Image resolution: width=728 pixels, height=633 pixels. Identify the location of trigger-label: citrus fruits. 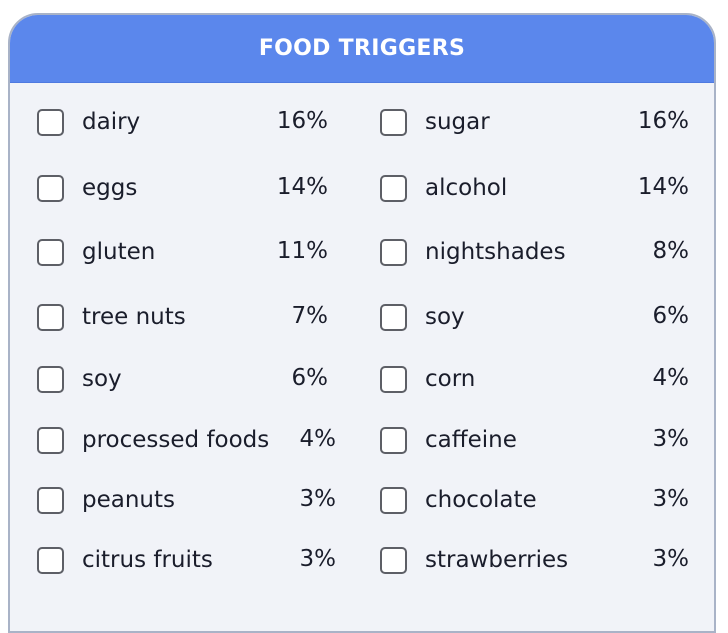
(147, 560).